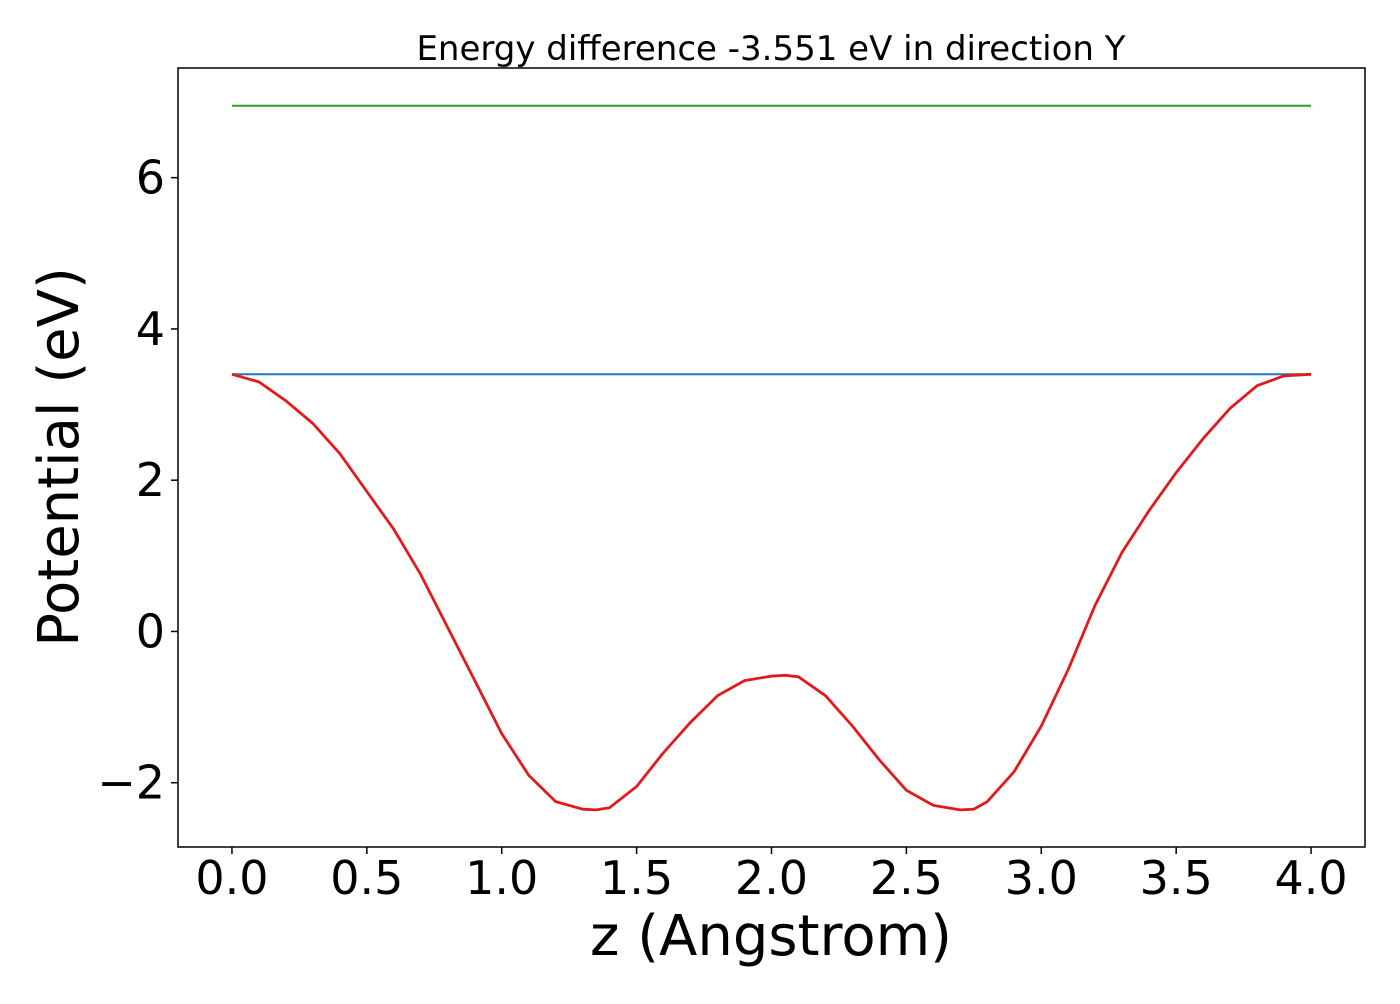 The width and height of the screenshot is (1400, 1004). I want to click on y-axis-ticks: −2 0 2 4 6, so click(137, 480).